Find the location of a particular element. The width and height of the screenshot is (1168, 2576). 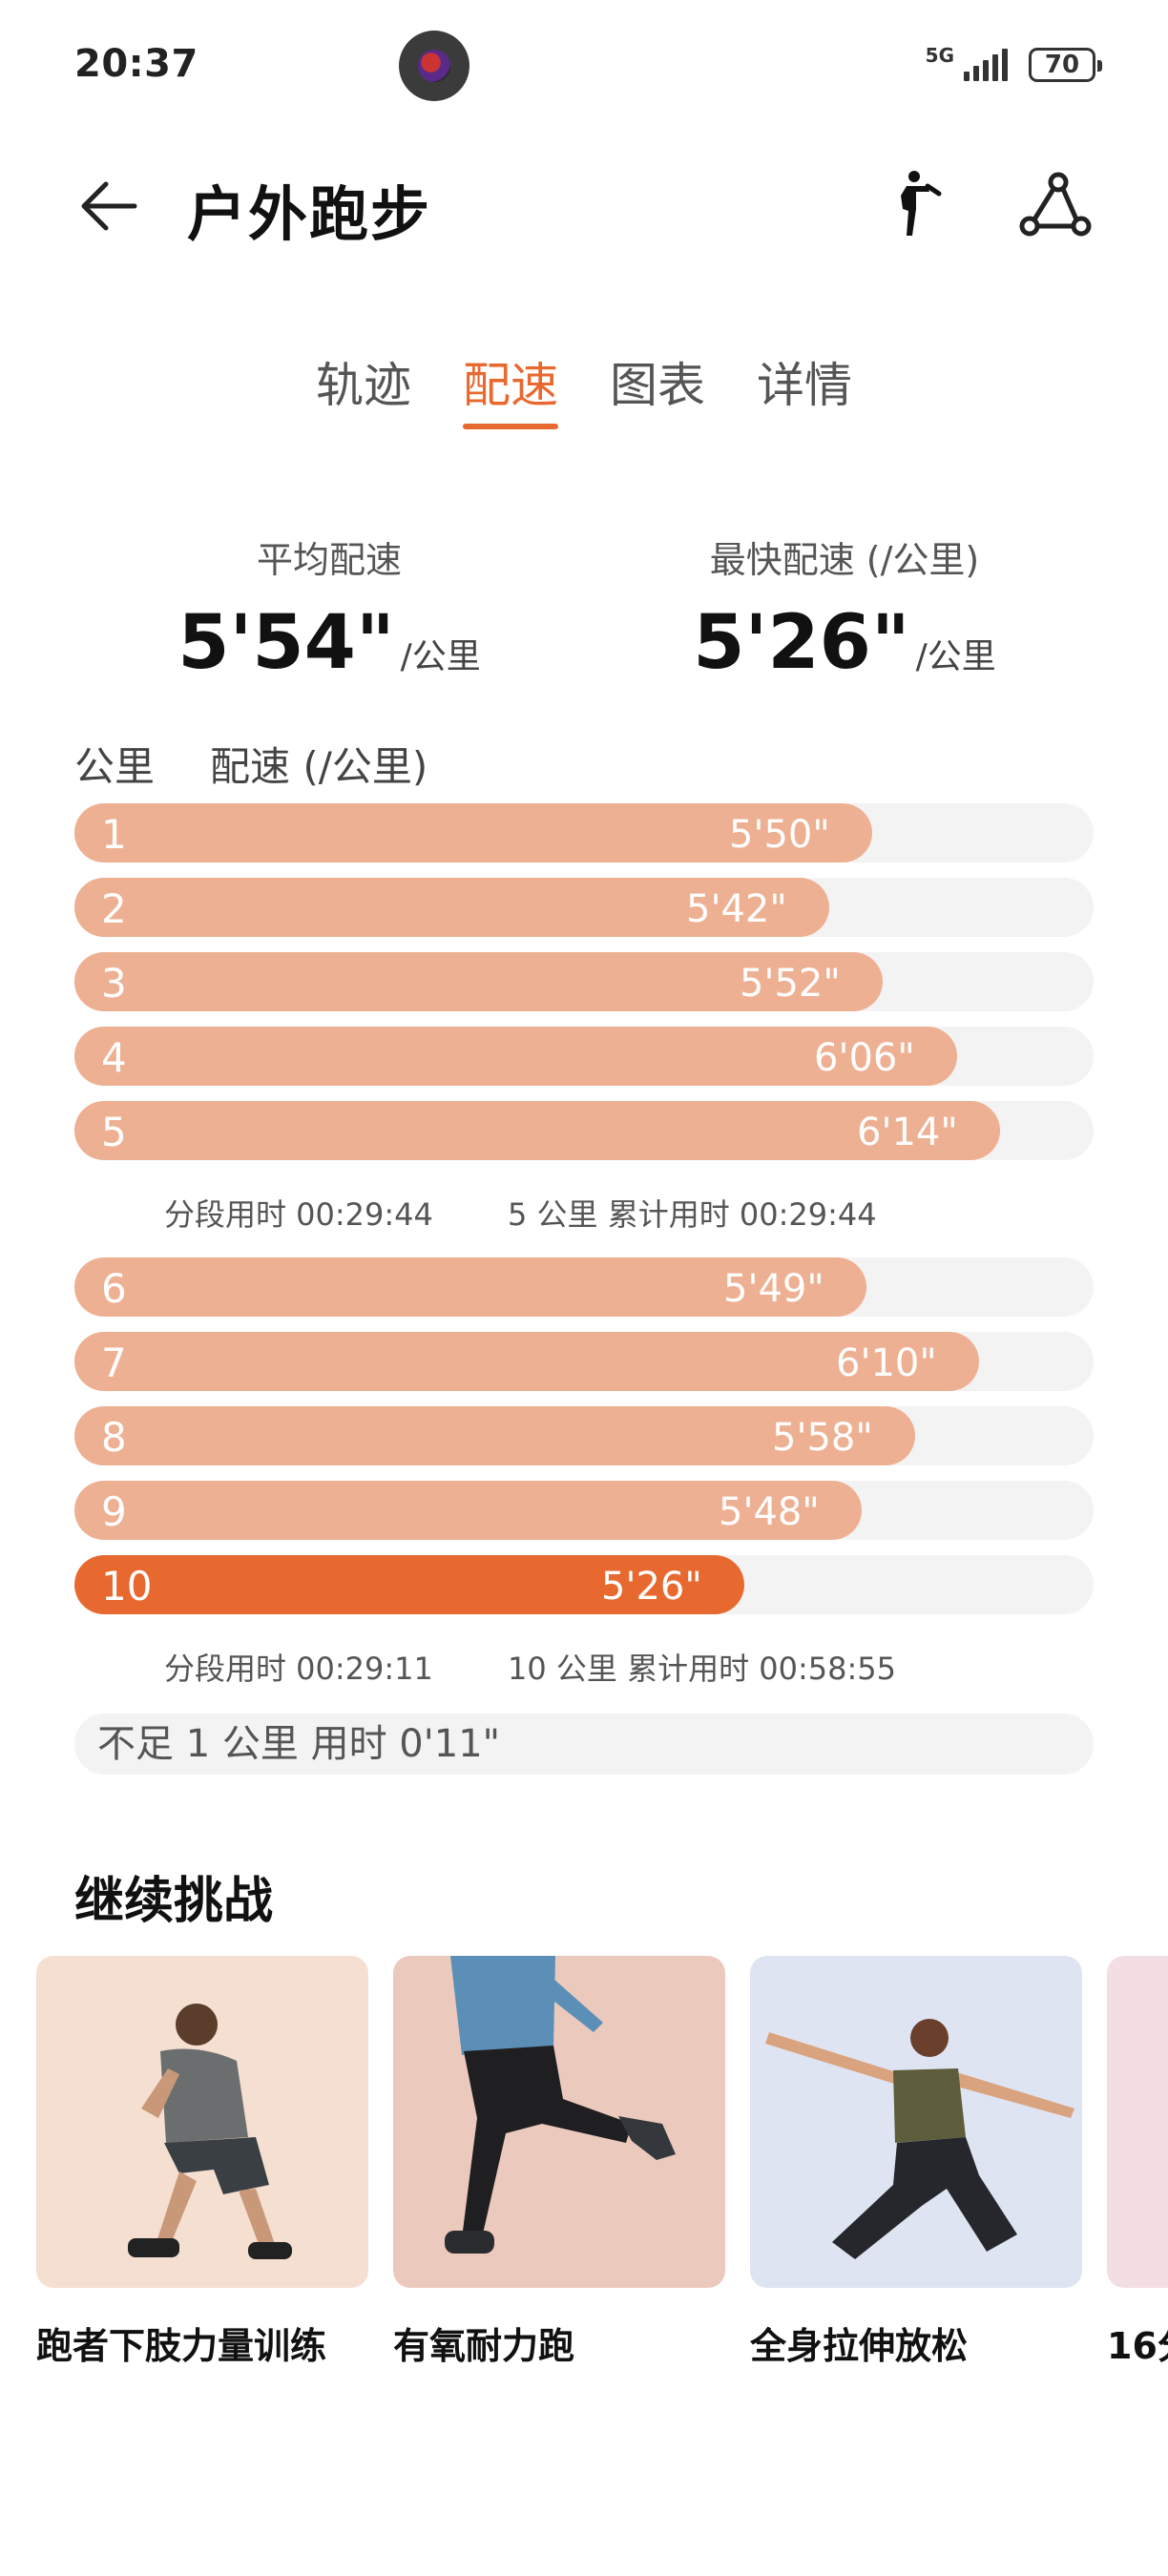

split-row: 4 6'06" is located at coordinates (584, 1056).